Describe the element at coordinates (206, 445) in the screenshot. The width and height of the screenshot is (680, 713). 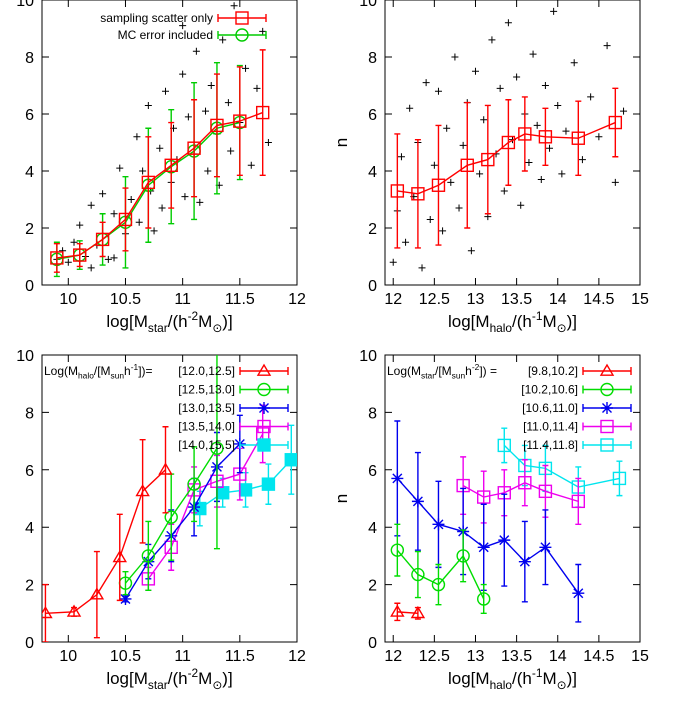
I see `legend-label: [14.0,15.5]` at that location.